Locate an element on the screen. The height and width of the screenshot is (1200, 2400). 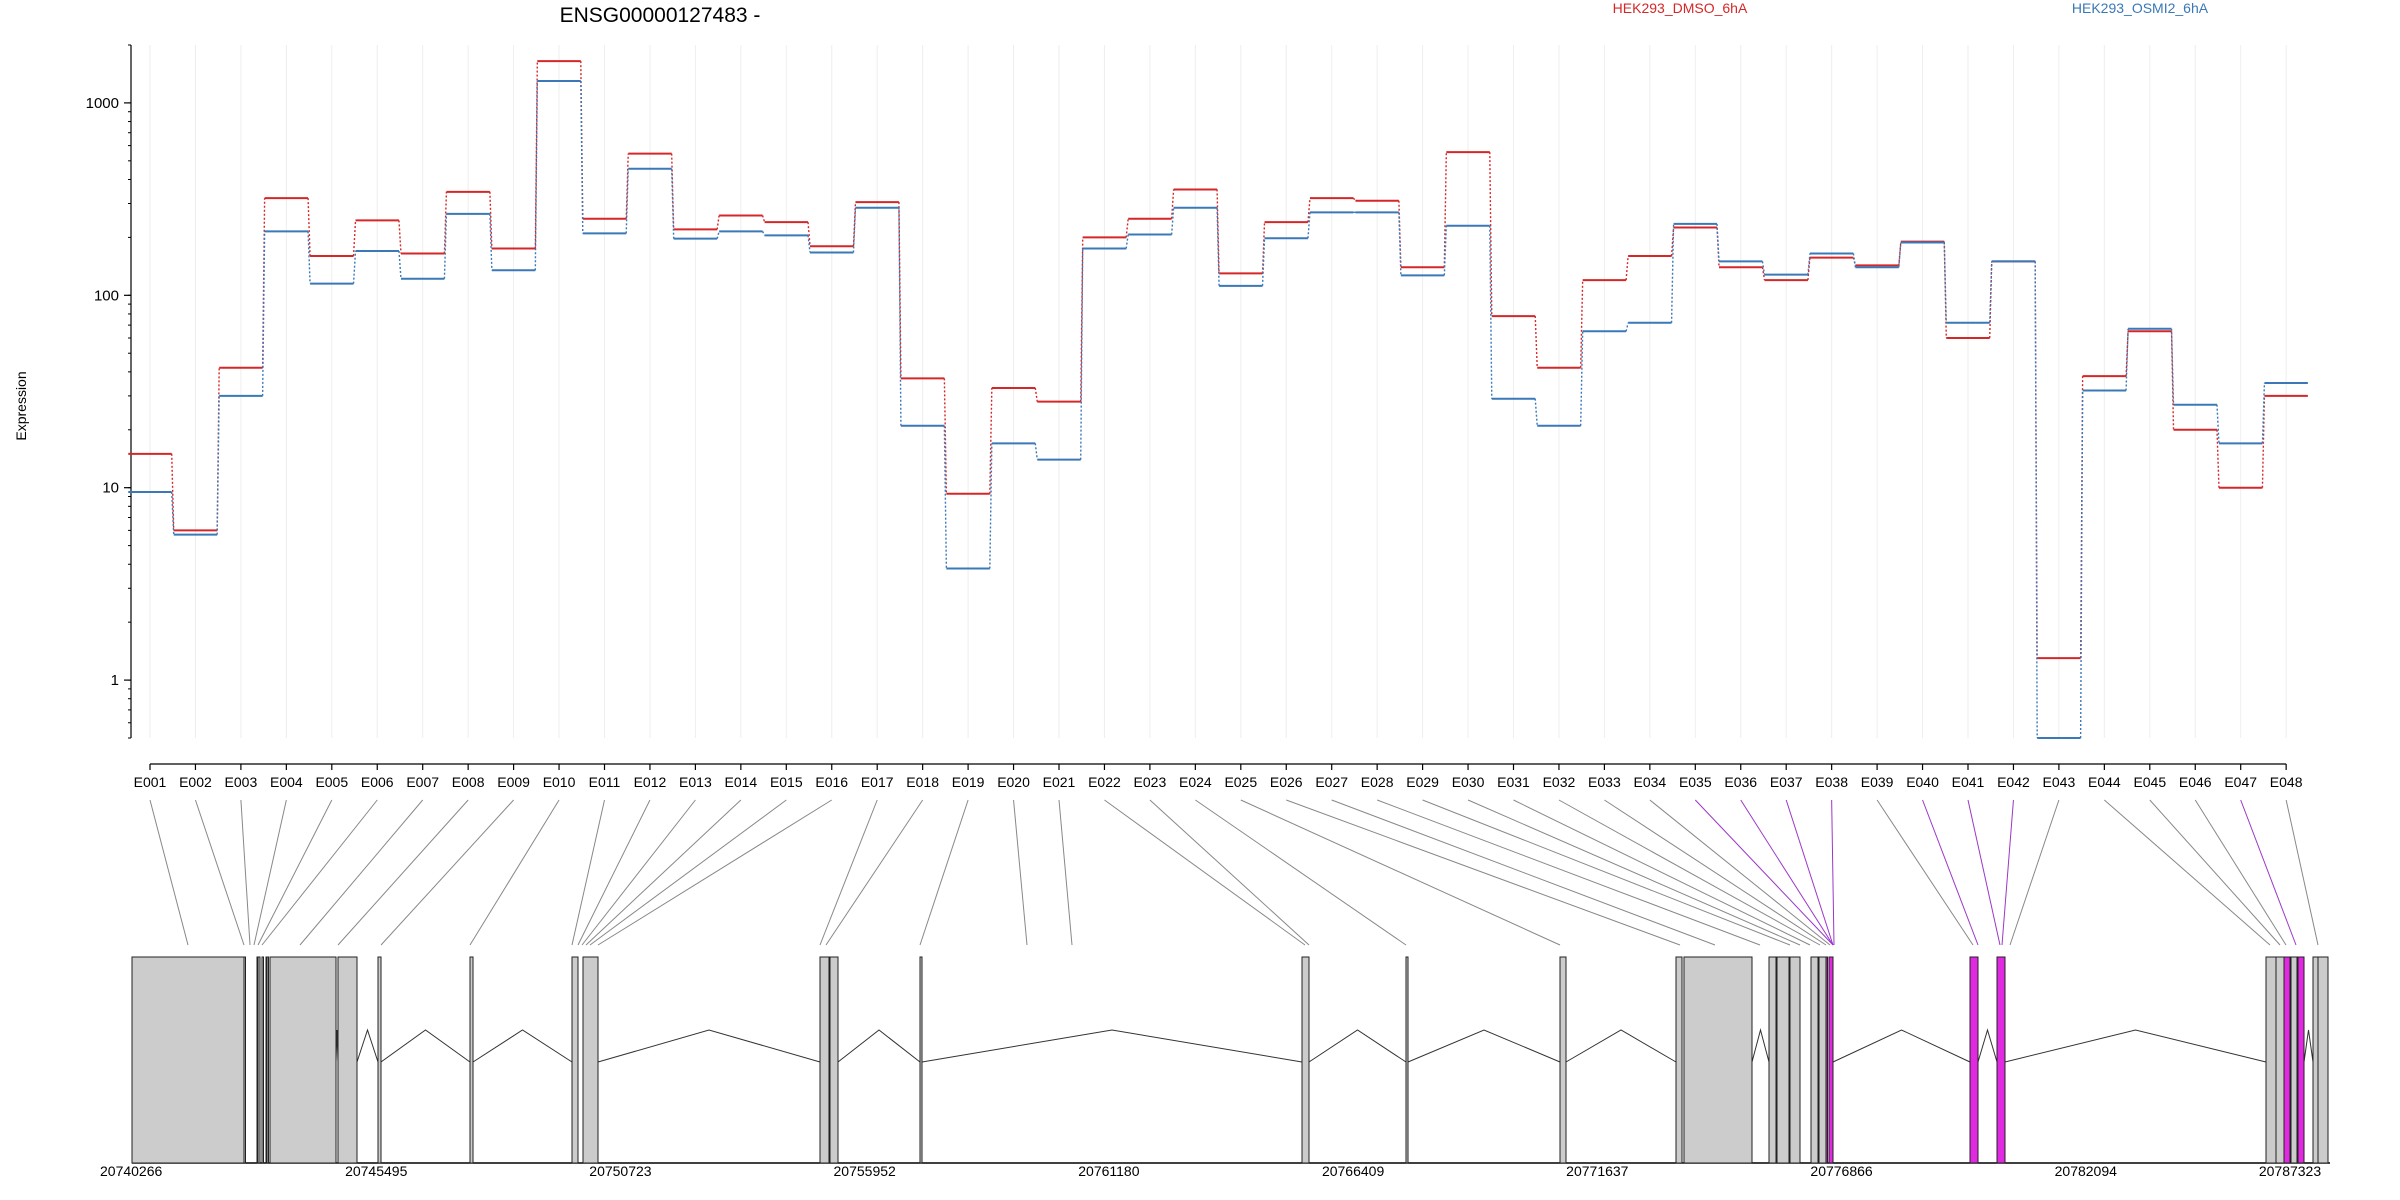
x-tick-label: E012 is located at coordinates (650, 782).